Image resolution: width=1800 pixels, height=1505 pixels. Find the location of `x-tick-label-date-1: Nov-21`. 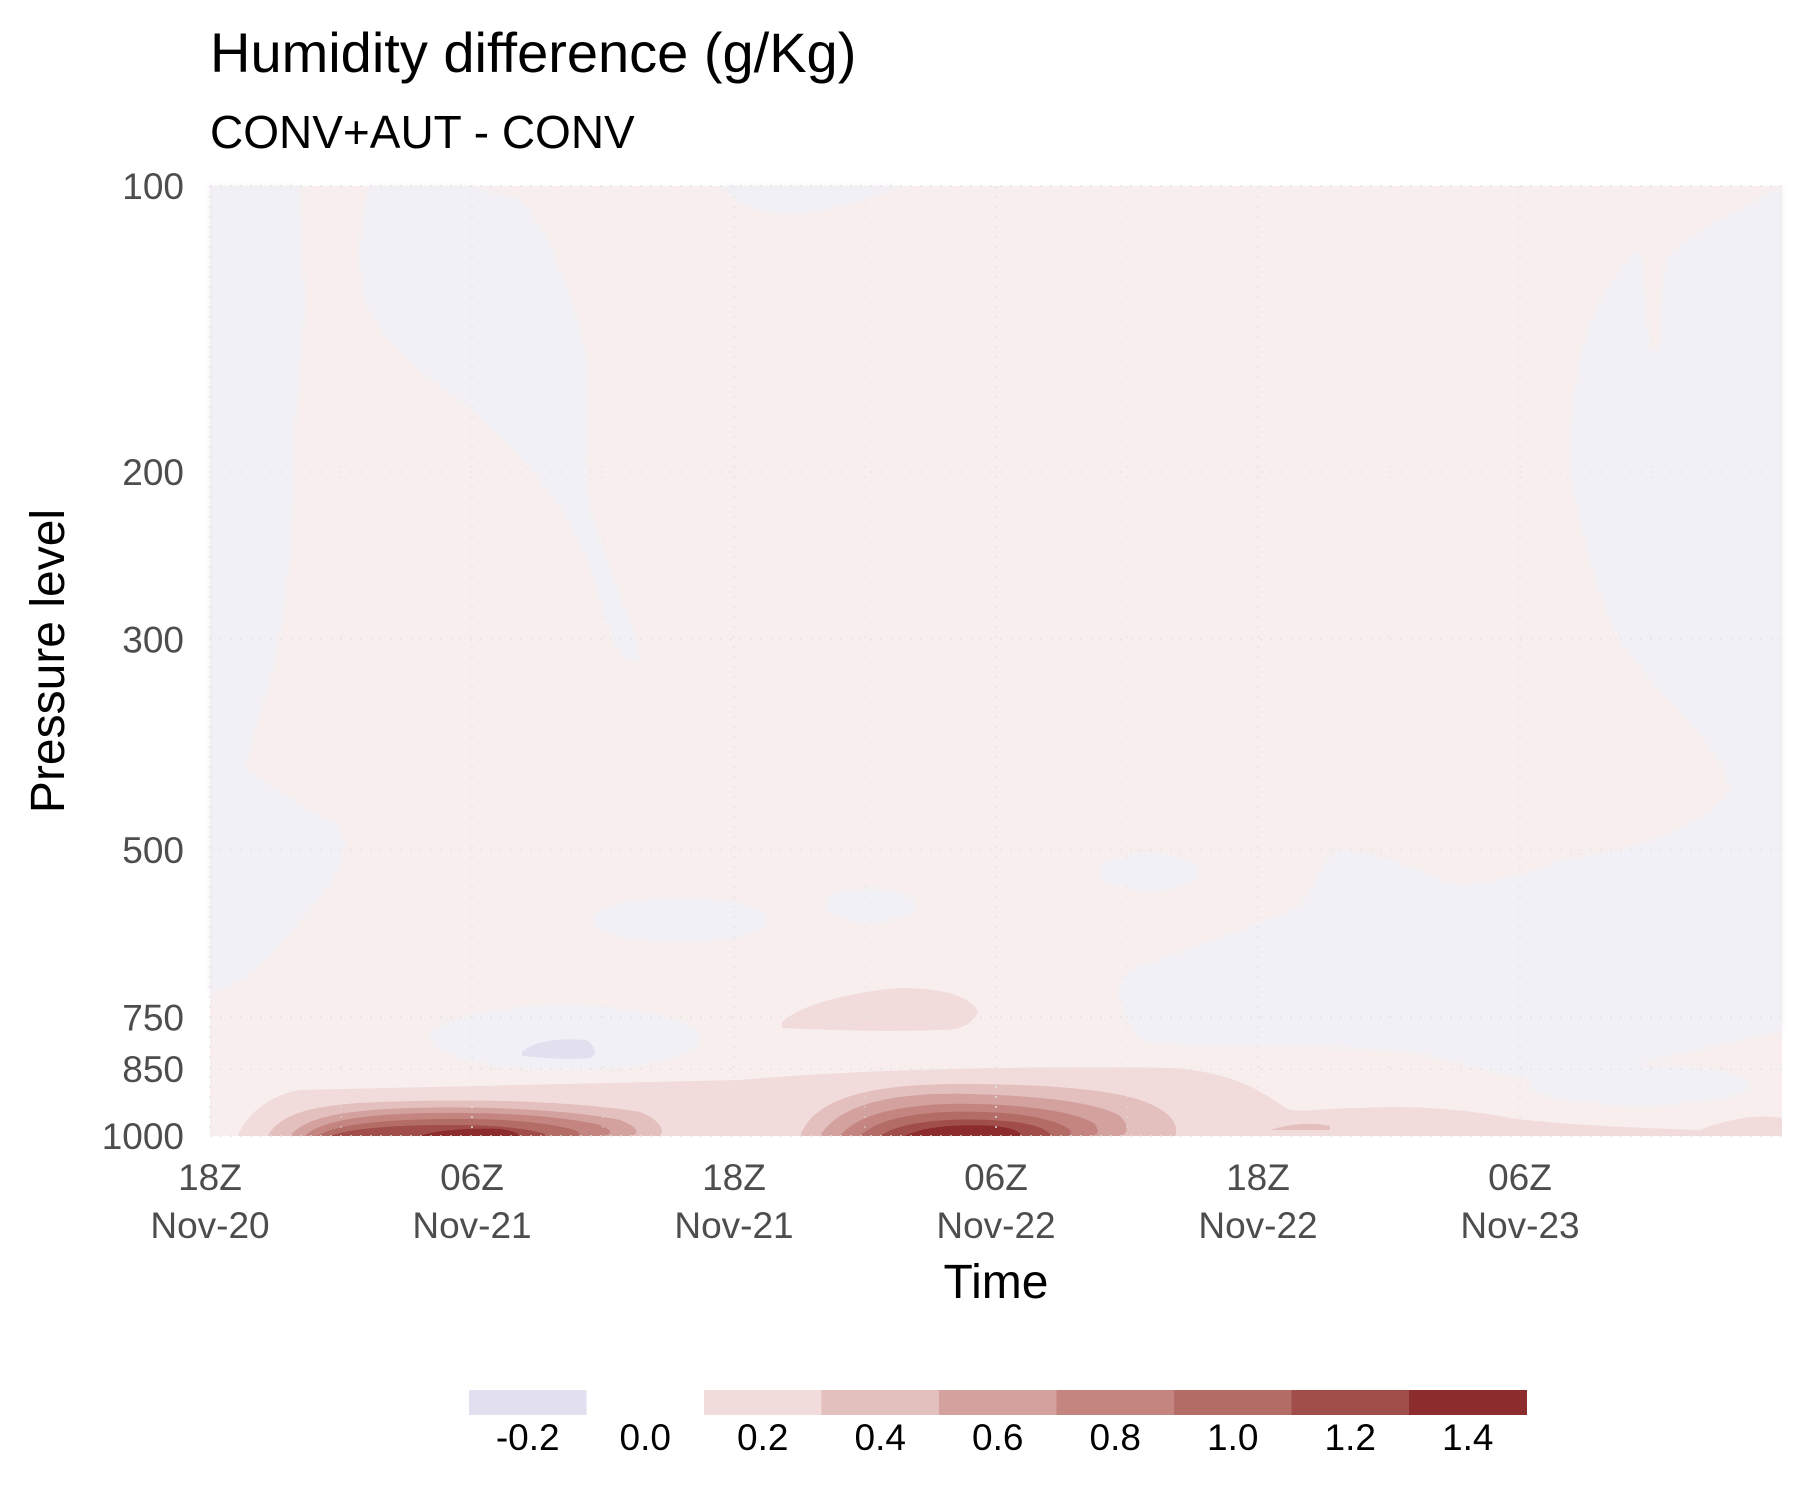

x-tick-label-date-1: Nov-21 is located at coordinates (471, 1225).